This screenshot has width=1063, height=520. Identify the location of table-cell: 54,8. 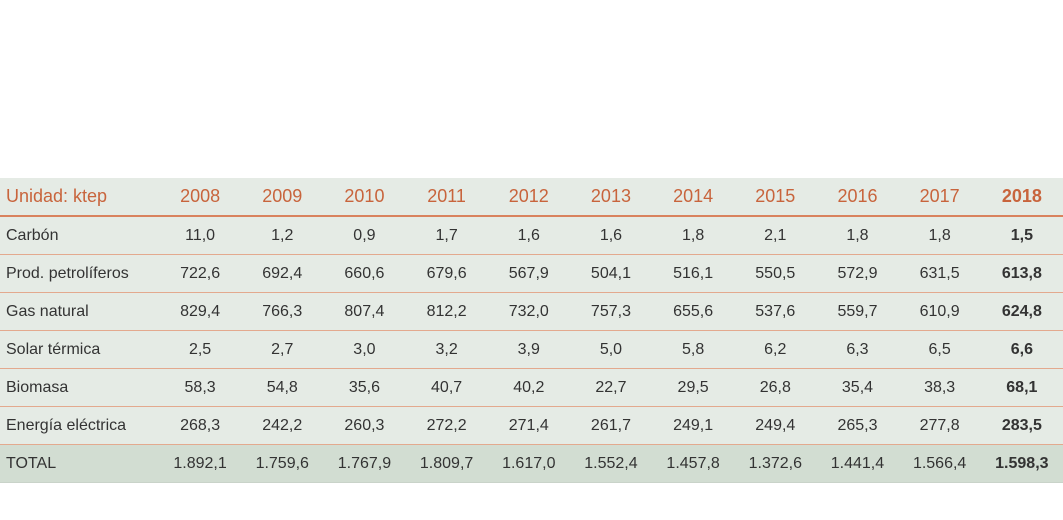
(282, 387).